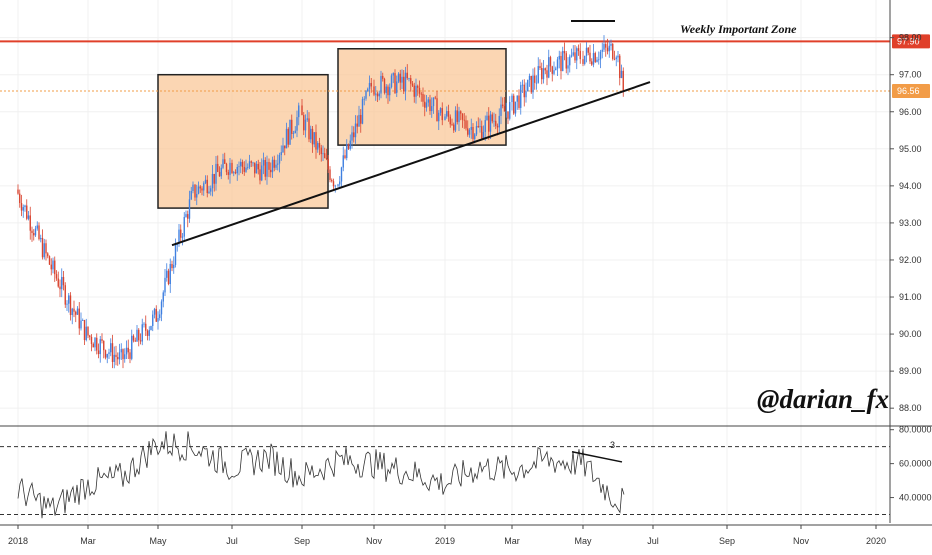 The width and height of the screenshot is (932, 555). I want to click on price-tick-label: 91.00, so click(910, 297).